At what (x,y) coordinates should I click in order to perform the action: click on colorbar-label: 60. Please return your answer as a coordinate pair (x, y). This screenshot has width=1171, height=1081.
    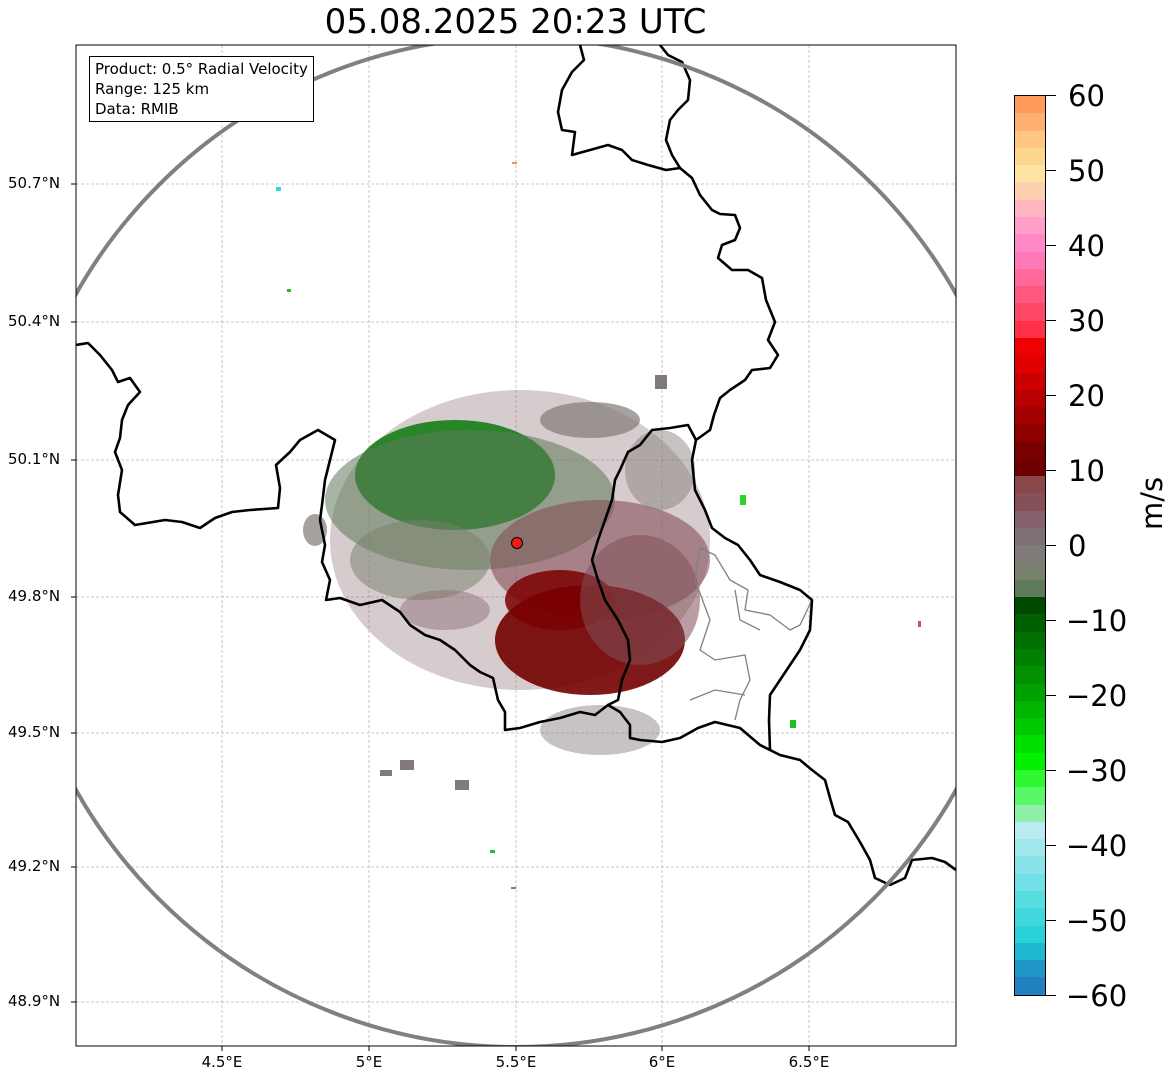
    Looking at the image, I should click on (1086, 96).